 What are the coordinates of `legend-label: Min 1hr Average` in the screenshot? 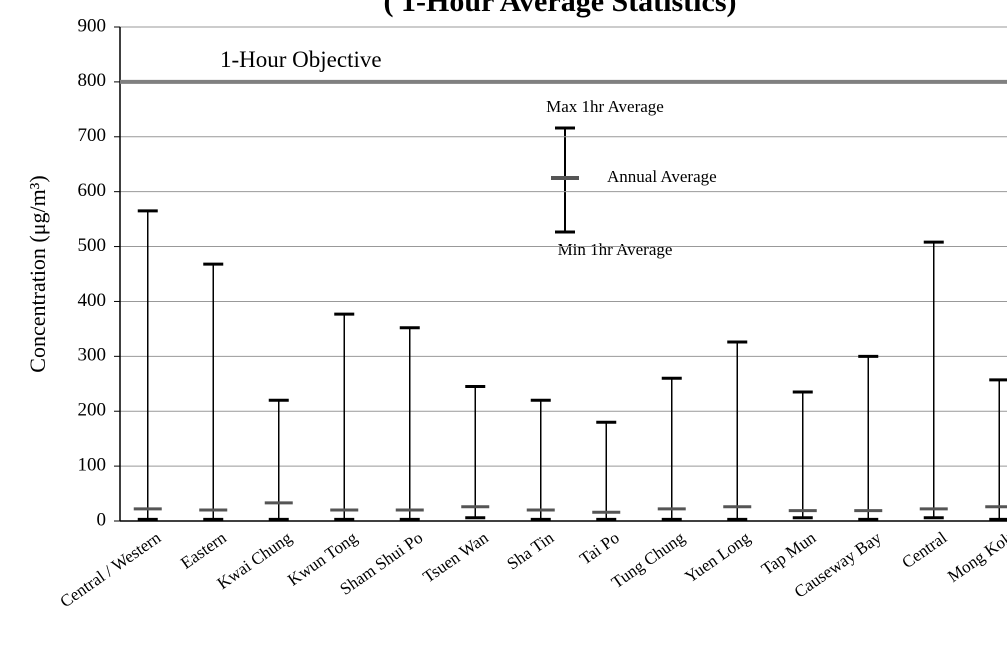 It's located at (615, 249).